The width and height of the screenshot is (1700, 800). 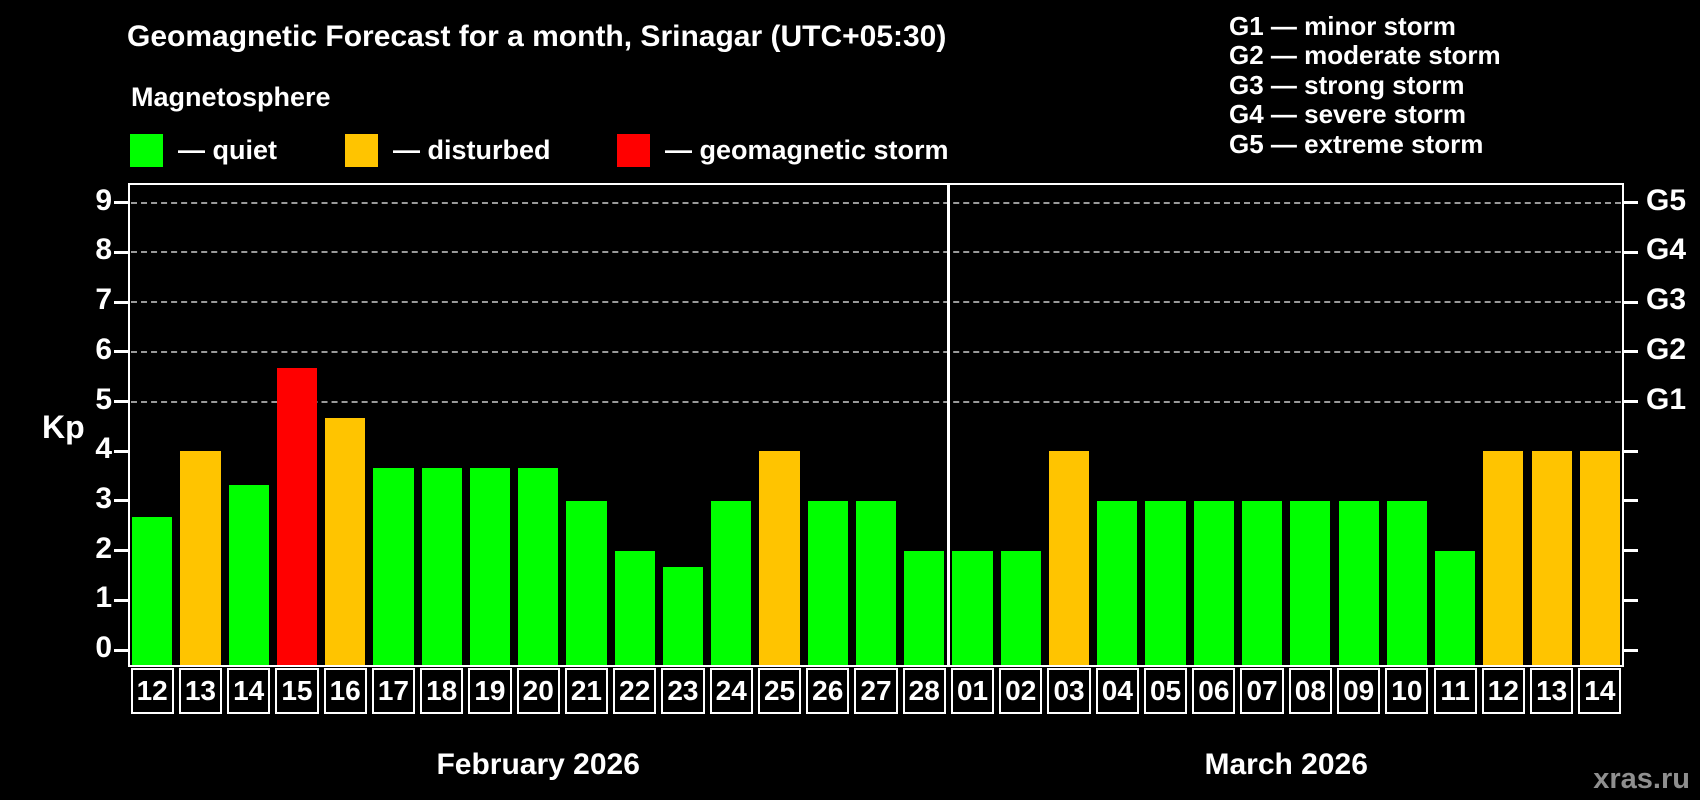 I want to click on bar-25-day-09-quiet, so click(x=1358, y=582).